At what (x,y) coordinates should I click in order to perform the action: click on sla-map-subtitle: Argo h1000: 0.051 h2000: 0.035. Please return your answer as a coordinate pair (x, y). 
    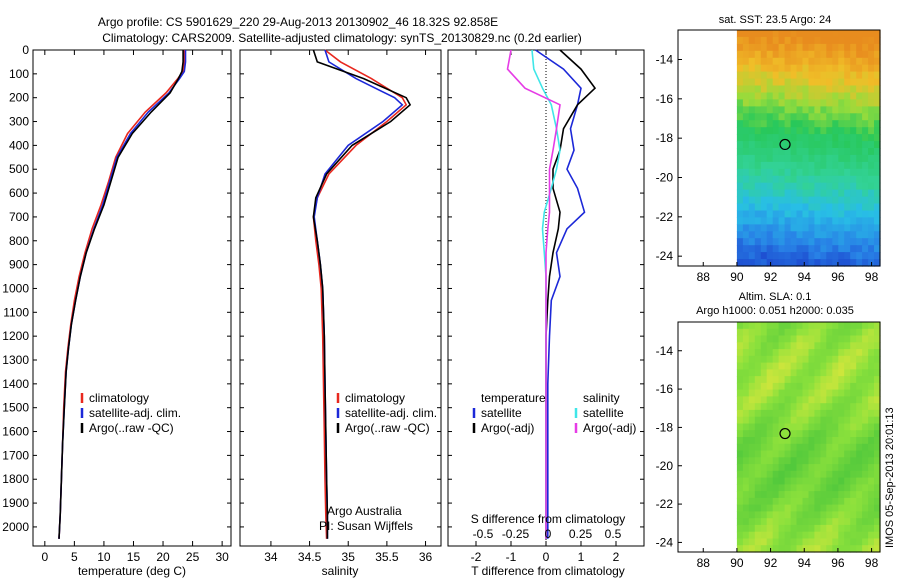
    Looking at the image, I should click on (775, 311).